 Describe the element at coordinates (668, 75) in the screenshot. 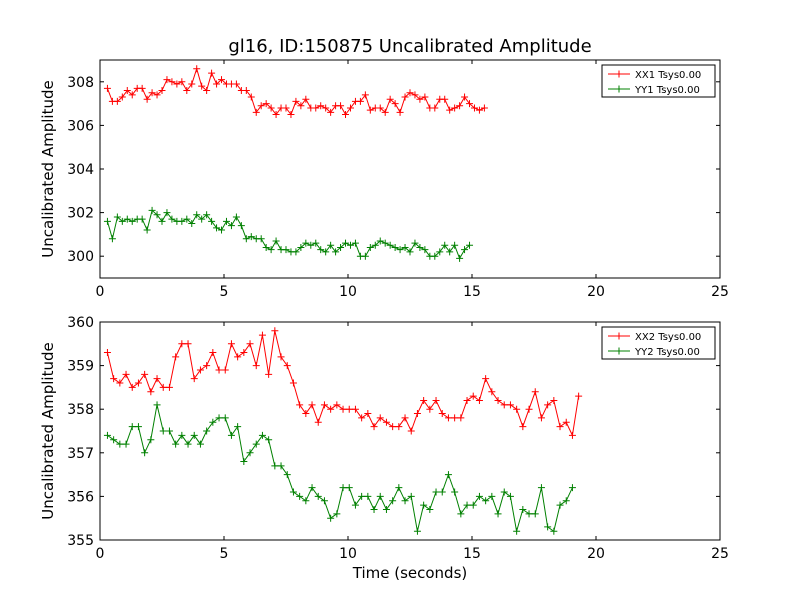

I see `plot1-legend-label-1: XX1 Tsys0.00` at that location.